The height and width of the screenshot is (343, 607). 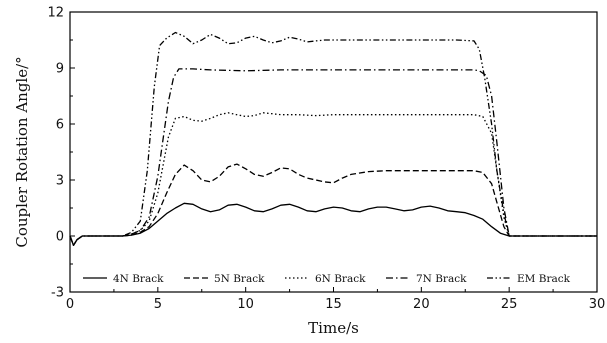 I want to click on x-tick-label: 20, so click(x=421, y=304).